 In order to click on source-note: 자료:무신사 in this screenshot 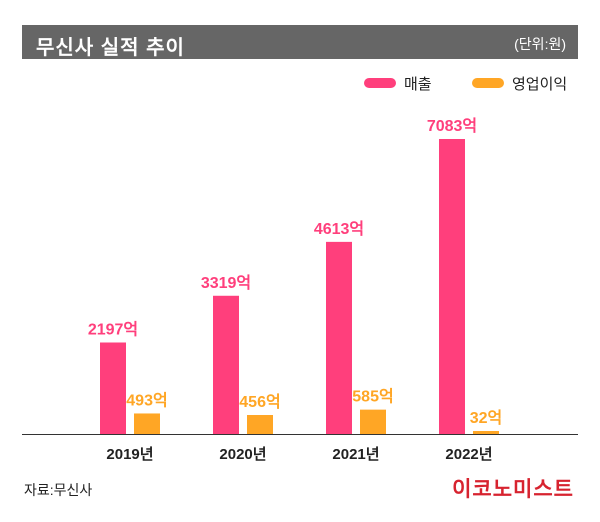, I will do `click(58, 490)`.